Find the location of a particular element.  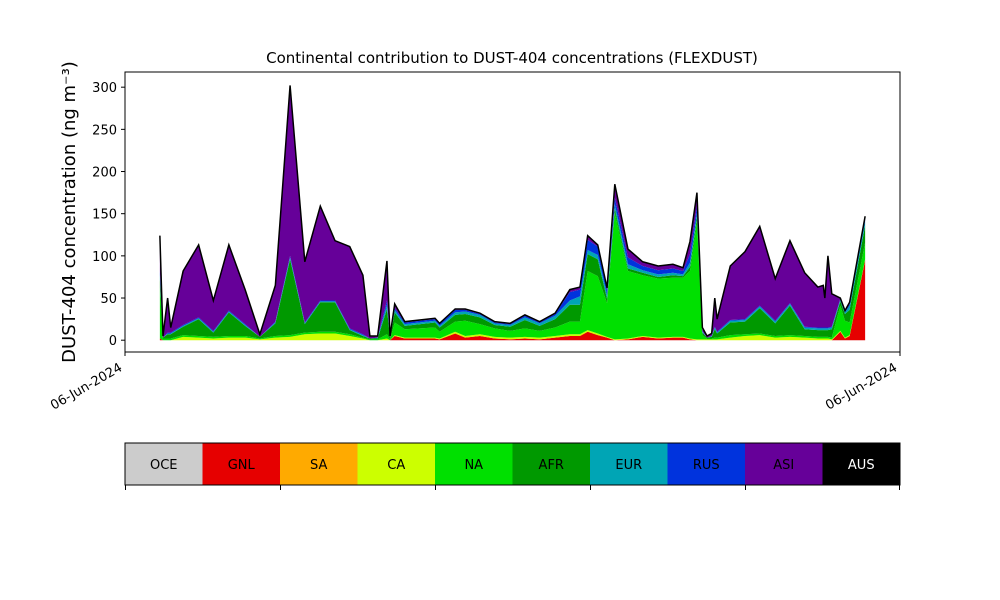

y-tick-label: 100 is located at coordinates (104, 257).